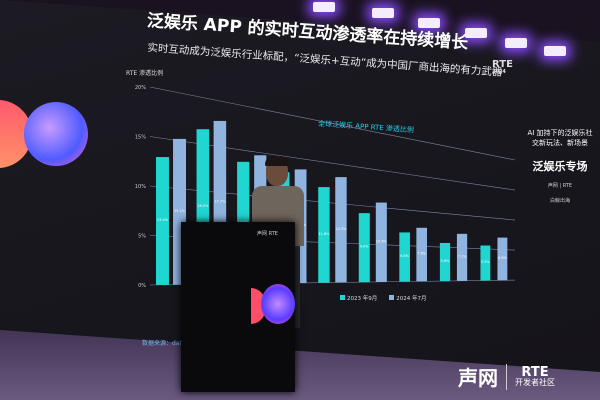 The image size is (600, 400). I want to click on legend-item: 2023 年9月, so click(358, 298).